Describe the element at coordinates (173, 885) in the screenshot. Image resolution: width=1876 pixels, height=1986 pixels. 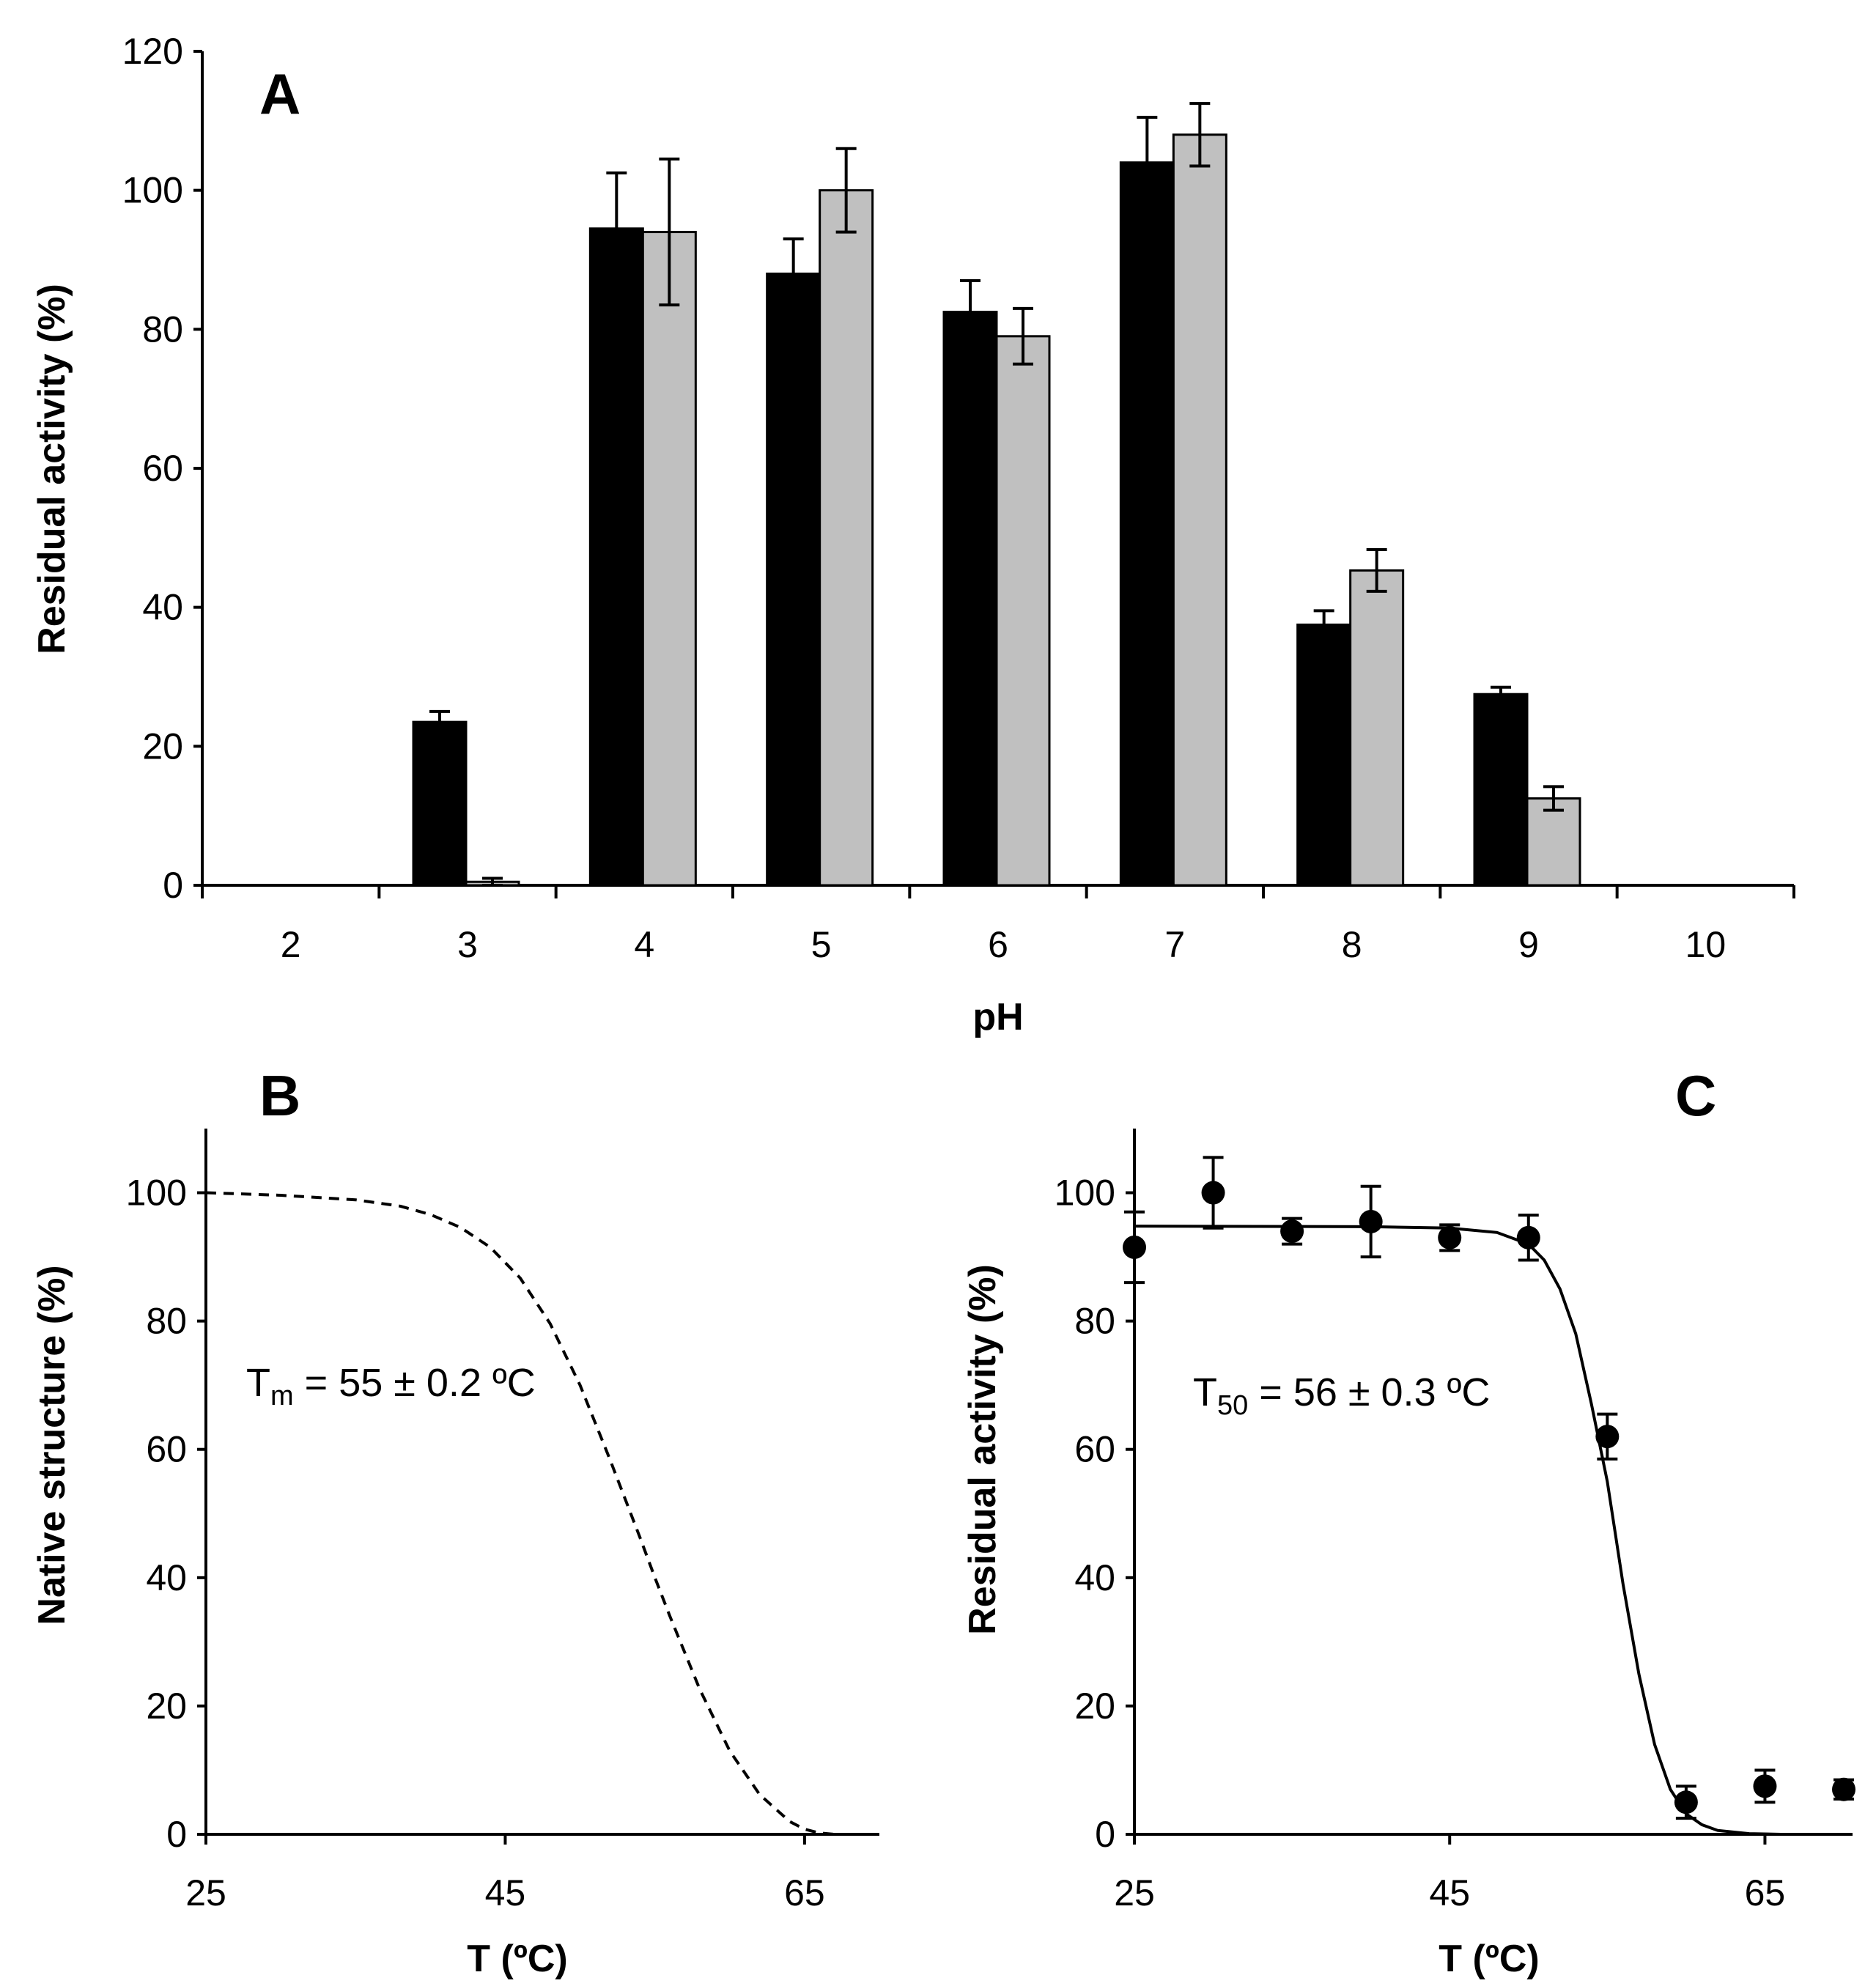
I see `panel-a-y-tick-label: 0` at that location.